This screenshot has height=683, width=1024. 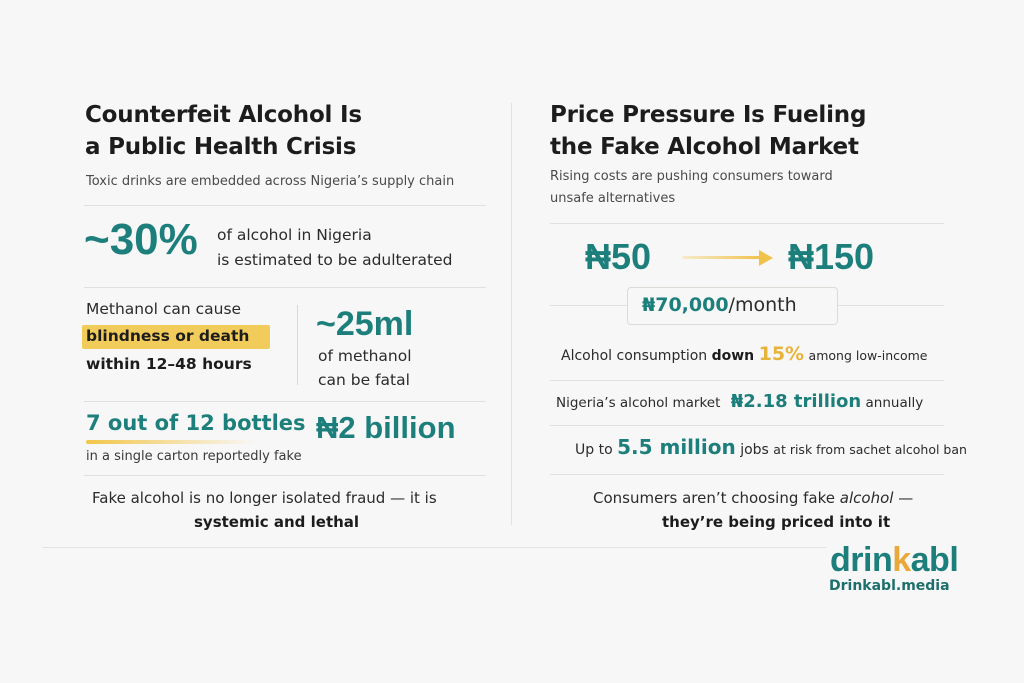 I want to click on monthly-income: ₦70,000/month, so click(x=719, y=305).